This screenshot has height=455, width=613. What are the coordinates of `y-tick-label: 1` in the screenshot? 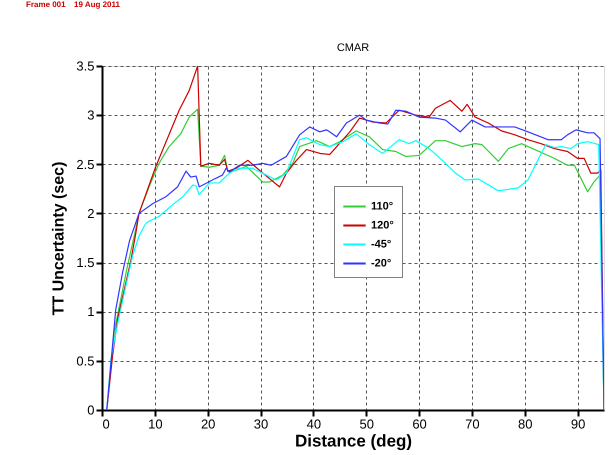 It's located at (90, 312).